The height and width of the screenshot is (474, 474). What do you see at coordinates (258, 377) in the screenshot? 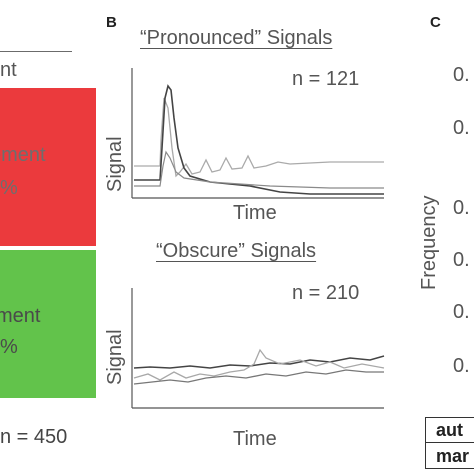
I see `obscure-trace-mid` at bounding box center [258, 377].